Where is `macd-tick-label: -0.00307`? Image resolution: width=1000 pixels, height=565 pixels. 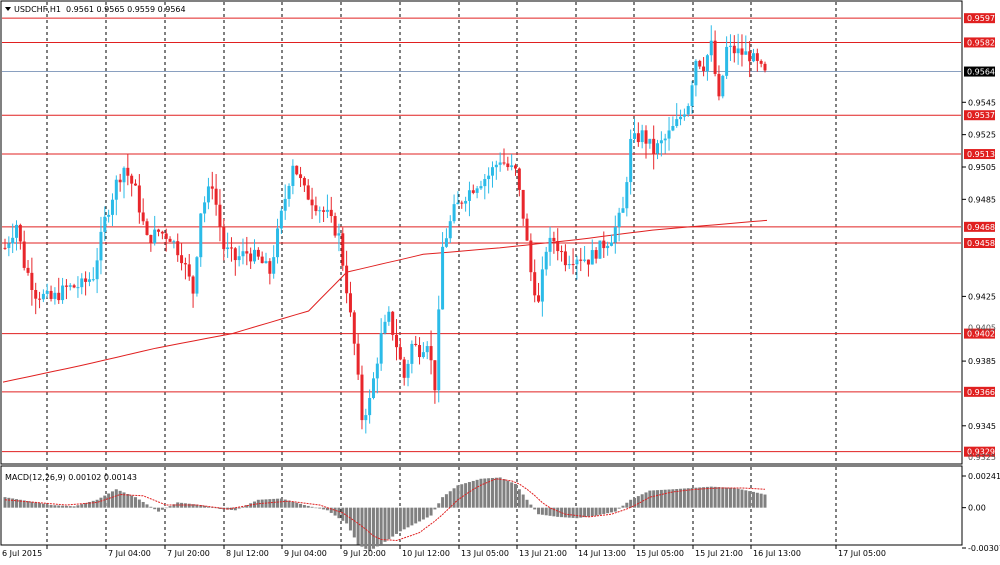
macd-tick-label: -0.00307 is located at coordinates (984, 548).